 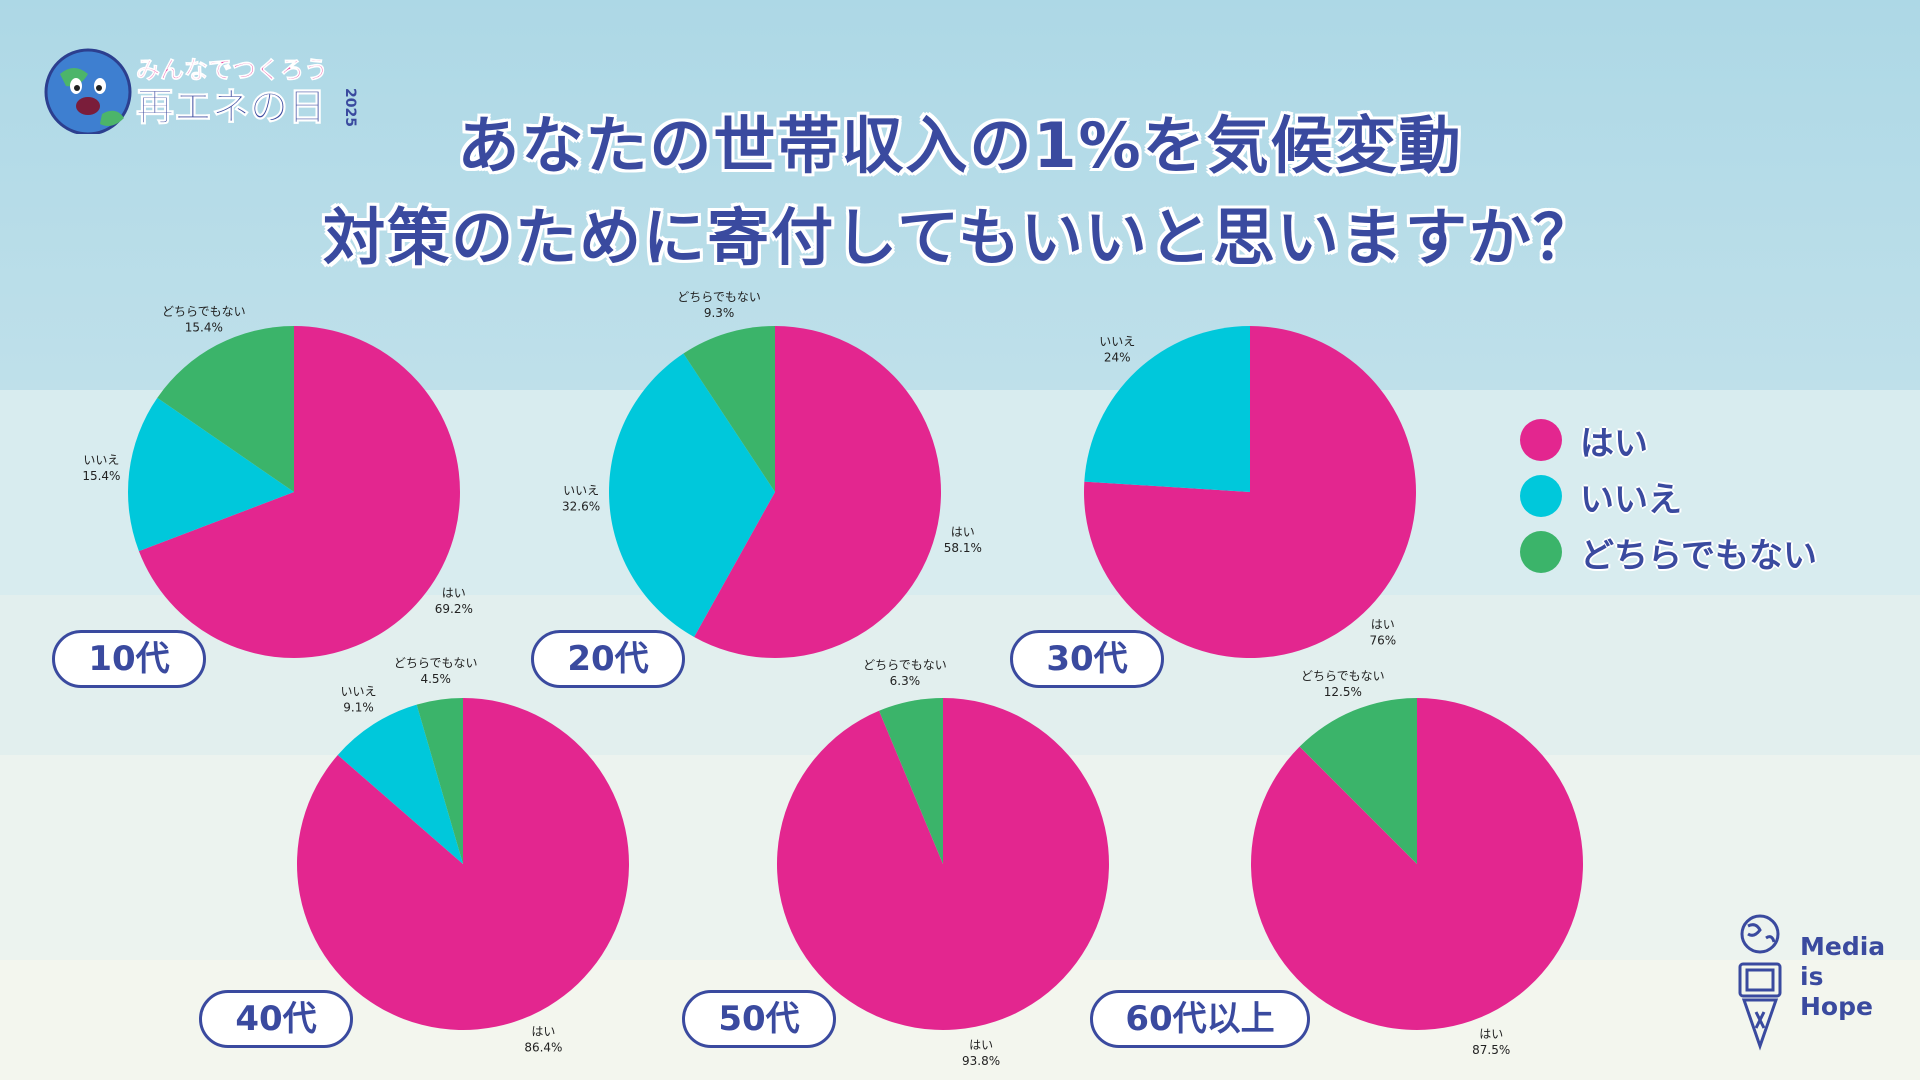 What do you see at coordinates (1117, 358) in the screenshot?
I see `pie-2-value-no: 24%` at bounding box center [1117, 358].